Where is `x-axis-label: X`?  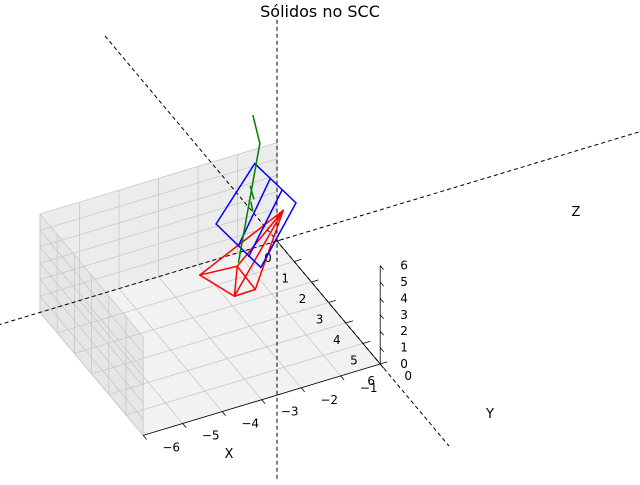
x-axis-label: X is located at coordinates (229, 454).